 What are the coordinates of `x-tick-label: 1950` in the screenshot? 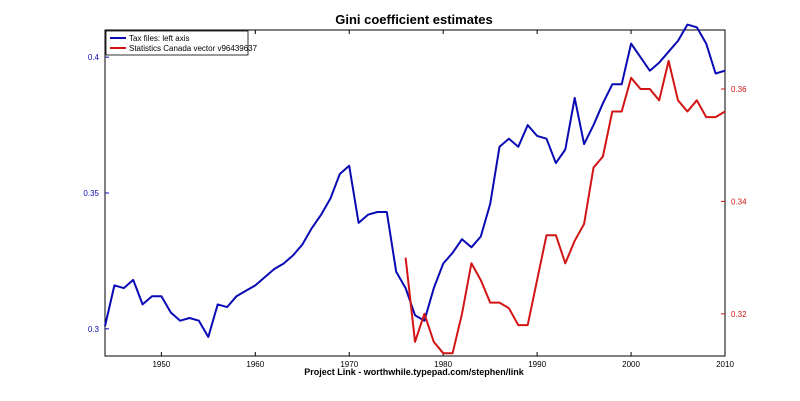 It's located at (161, 364).